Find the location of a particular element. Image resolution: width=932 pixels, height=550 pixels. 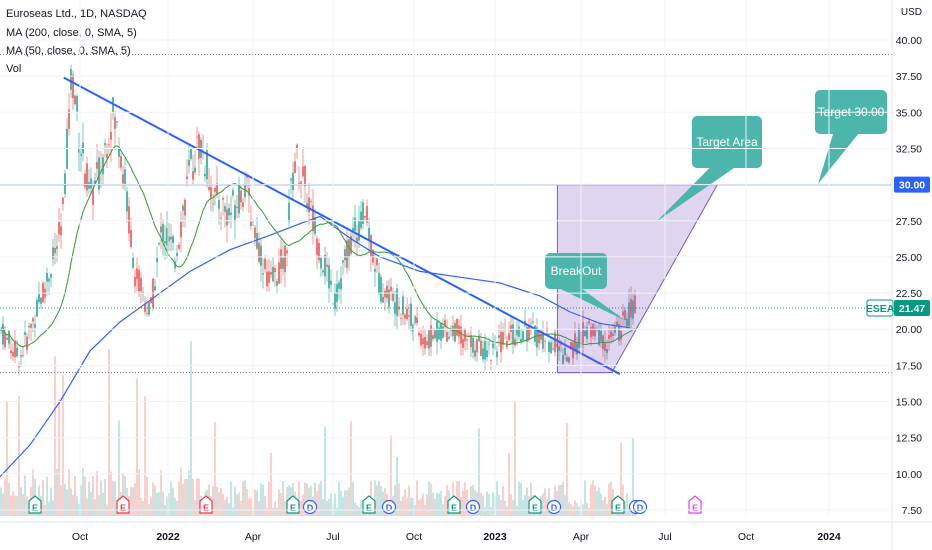

price-tick-label: 40.00 is located at coordinates (909, 41).